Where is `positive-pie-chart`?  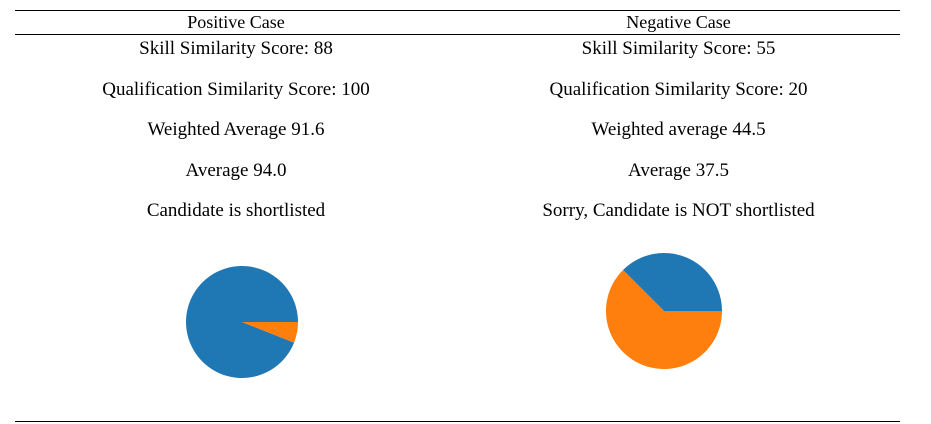
positive-pie-chart is located at coordinates (242, 322).